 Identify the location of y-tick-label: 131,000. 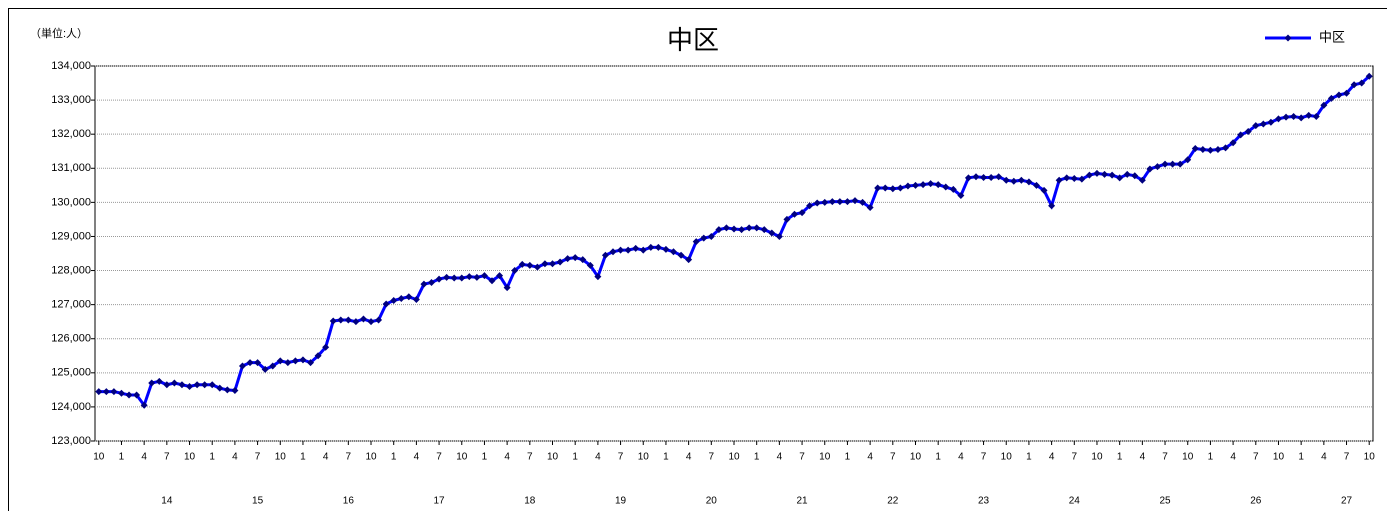
(71, 168).